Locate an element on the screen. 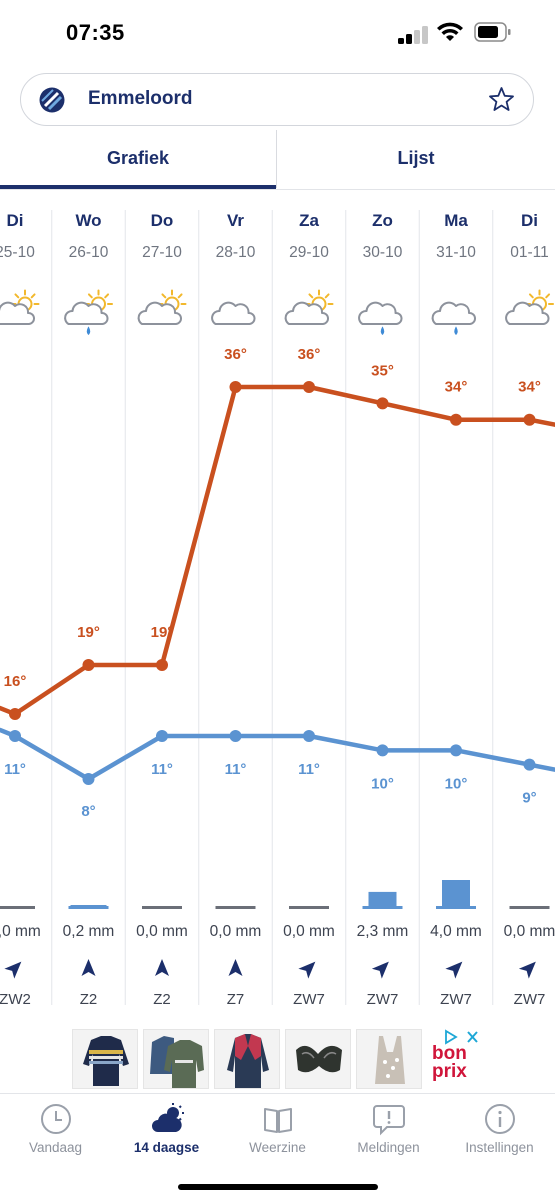 Image resolution: width=555 pixels, height=1200 pixels. wind-label: ZW2 is located at coordinates (15, 999).